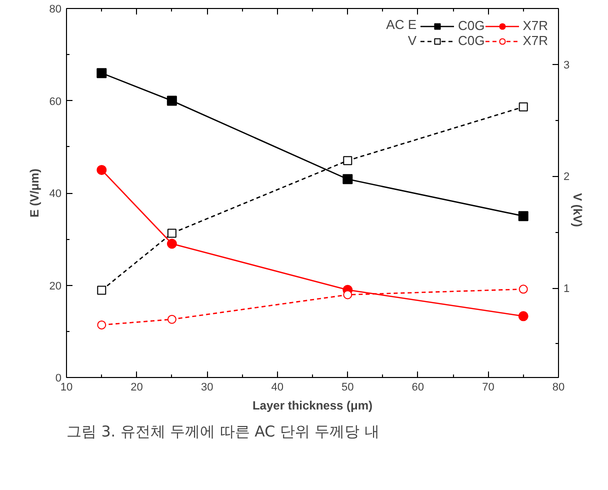  I want to click on x-tick-label: 10, so click(66, 388).